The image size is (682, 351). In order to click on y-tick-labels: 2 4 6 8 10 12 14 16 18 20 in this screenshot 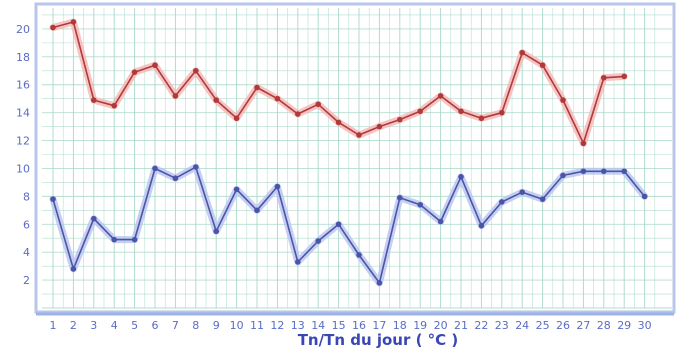, I will do `click(23, 155)`.